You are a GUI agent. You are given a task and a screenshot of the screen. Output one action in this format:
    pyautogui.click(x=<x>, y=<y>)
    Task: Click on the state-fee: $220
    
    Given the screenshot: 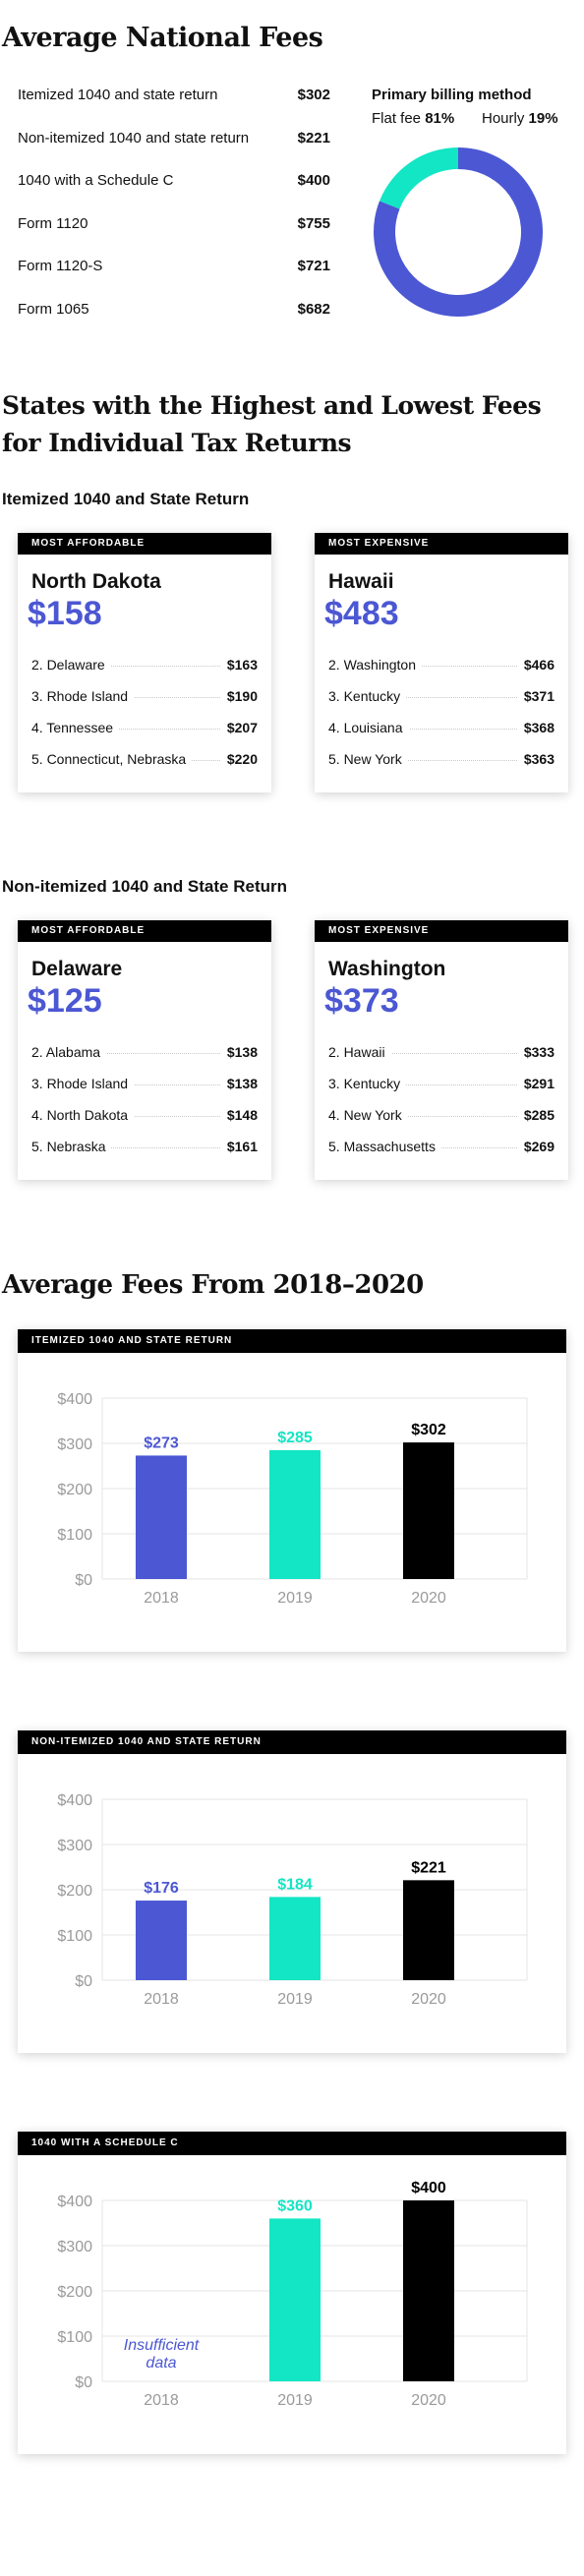 What is the action you would take?
    pyautogui.click(x=239, y=759)
    